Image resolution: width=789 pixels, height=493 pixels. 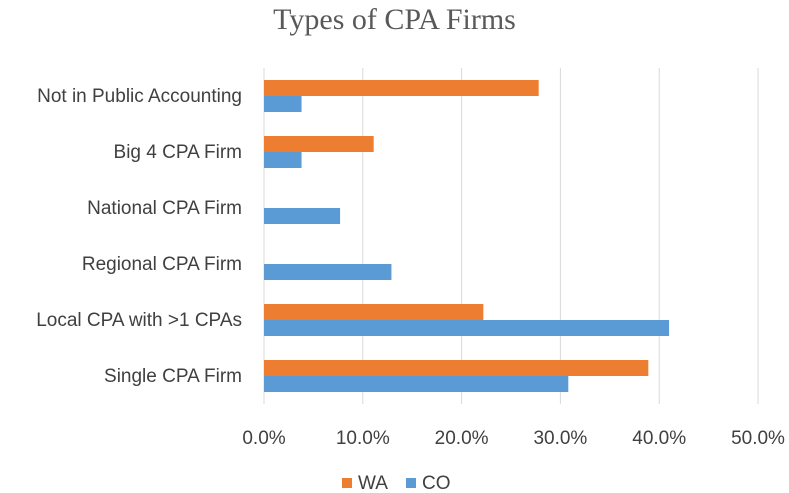 I want to click on x-tick-label: 30.0%, so click(x=560, y=438).